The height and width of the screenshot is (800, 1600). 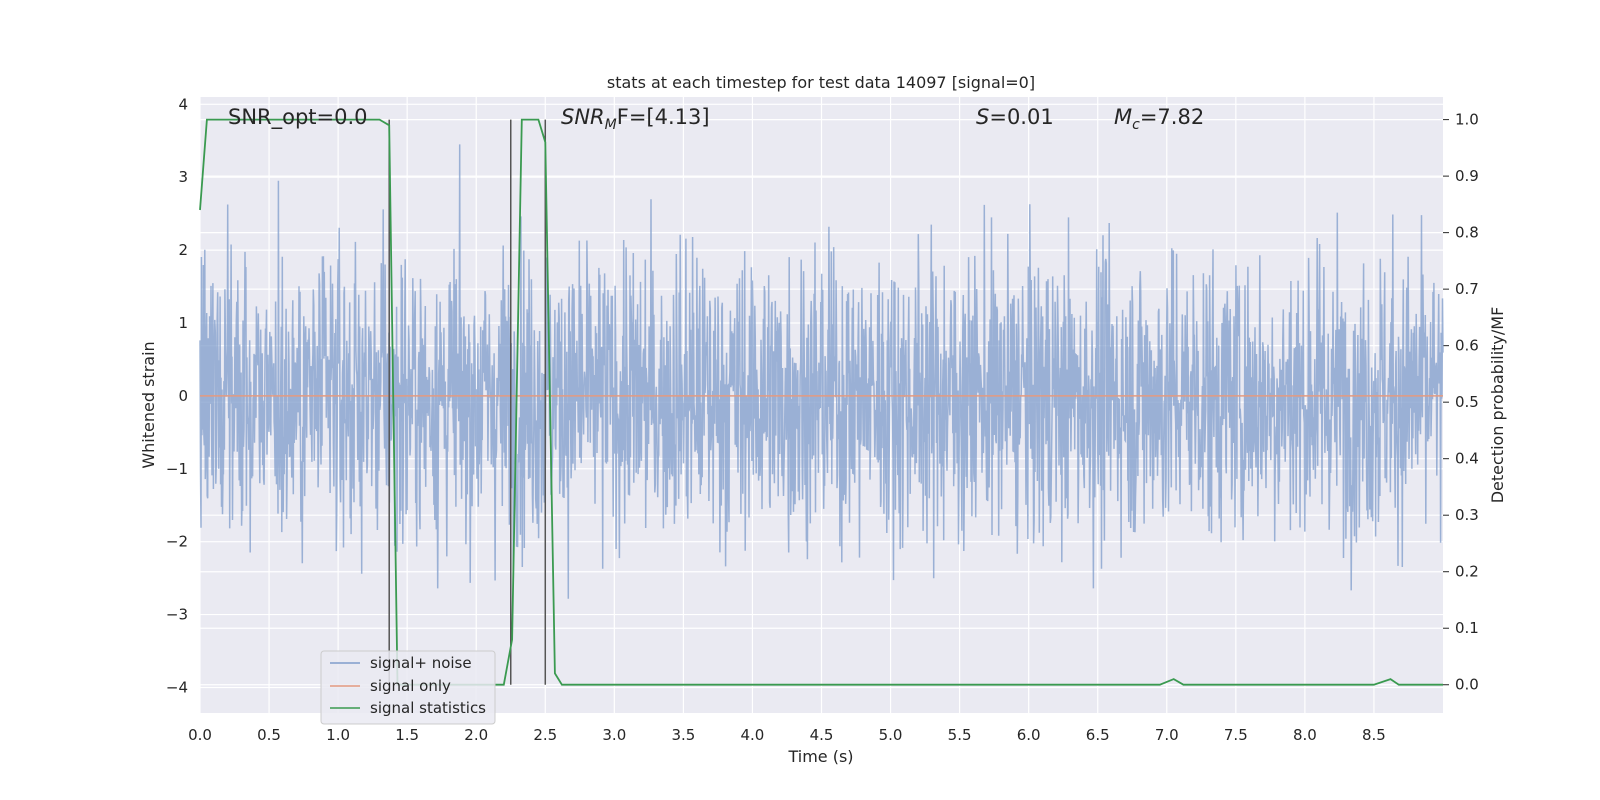 I want to click on legend-label-signal-statistics: signal statistics, so click(x=428, y=708).